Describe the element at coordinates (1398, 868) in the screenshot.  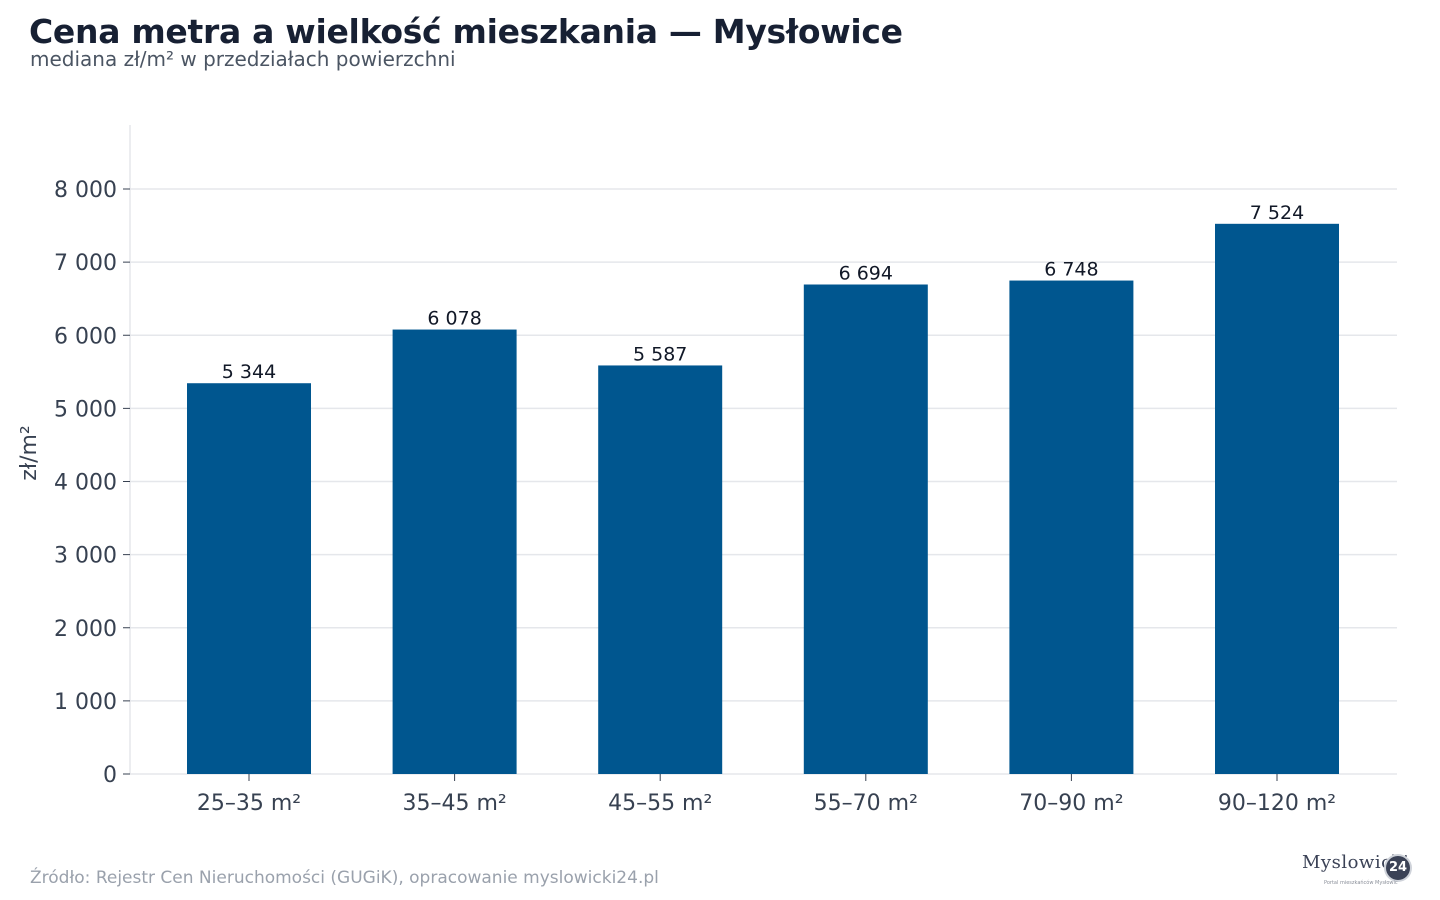
I see `logo-badge: 24` at that location.